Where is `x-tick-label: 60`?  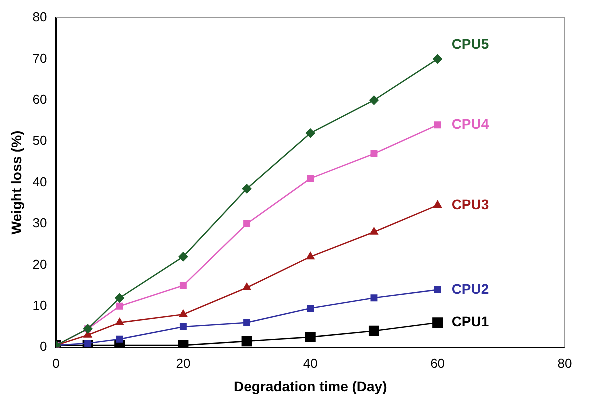 x-tick-label: 60 is located at coordinates (438, 363).